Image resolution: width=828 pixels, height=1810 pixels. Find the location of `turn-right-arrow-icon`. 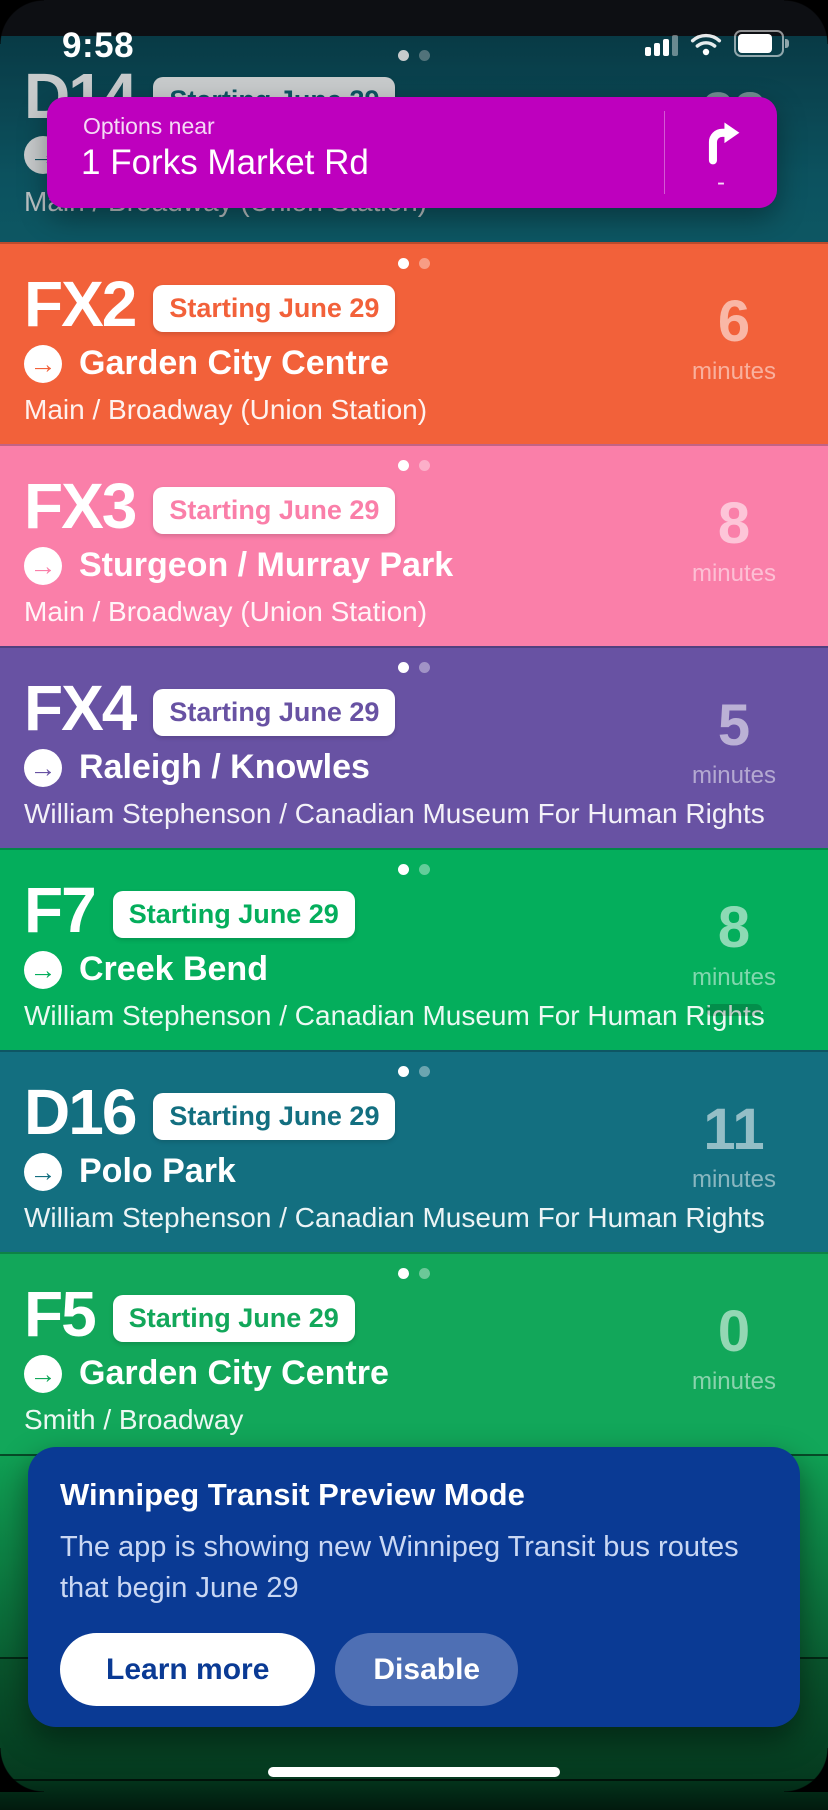

turn-right-arrow-icon is located at coordinates (724, 143).